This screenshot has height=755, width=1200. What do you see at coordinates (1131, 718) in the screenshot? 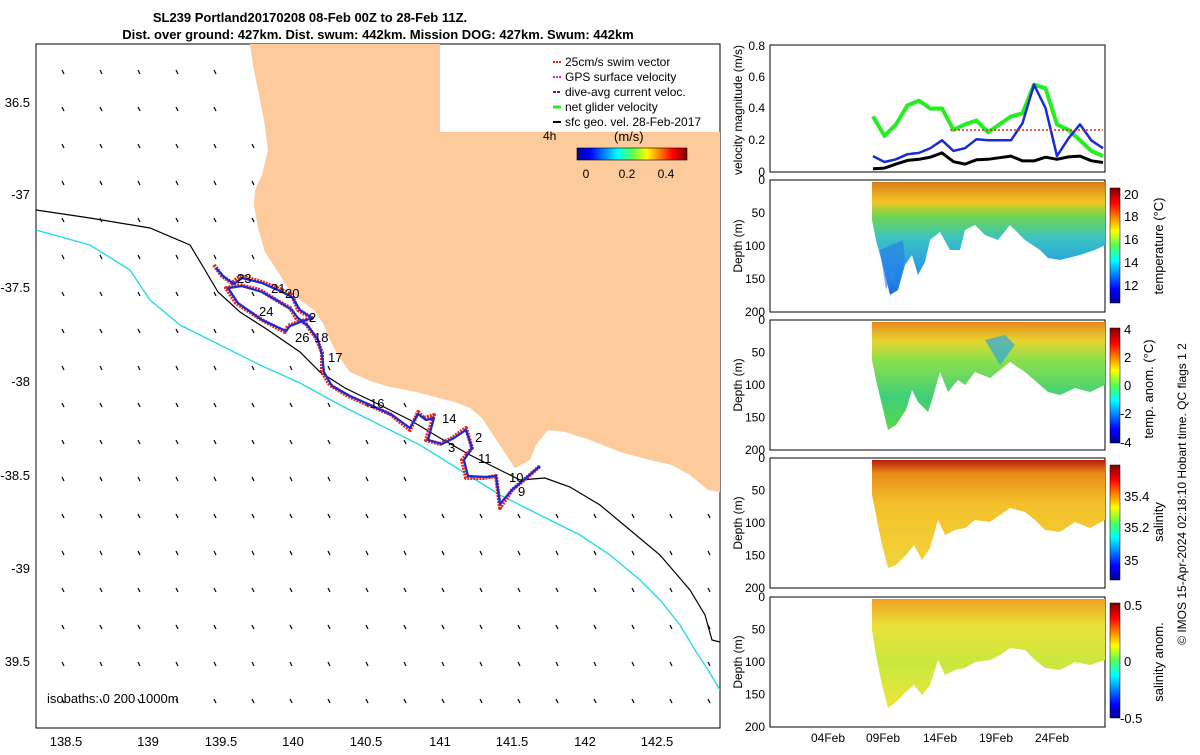
I see `sal-anom-cbar-tick: -0.5` at bounding box center [1131, 718].